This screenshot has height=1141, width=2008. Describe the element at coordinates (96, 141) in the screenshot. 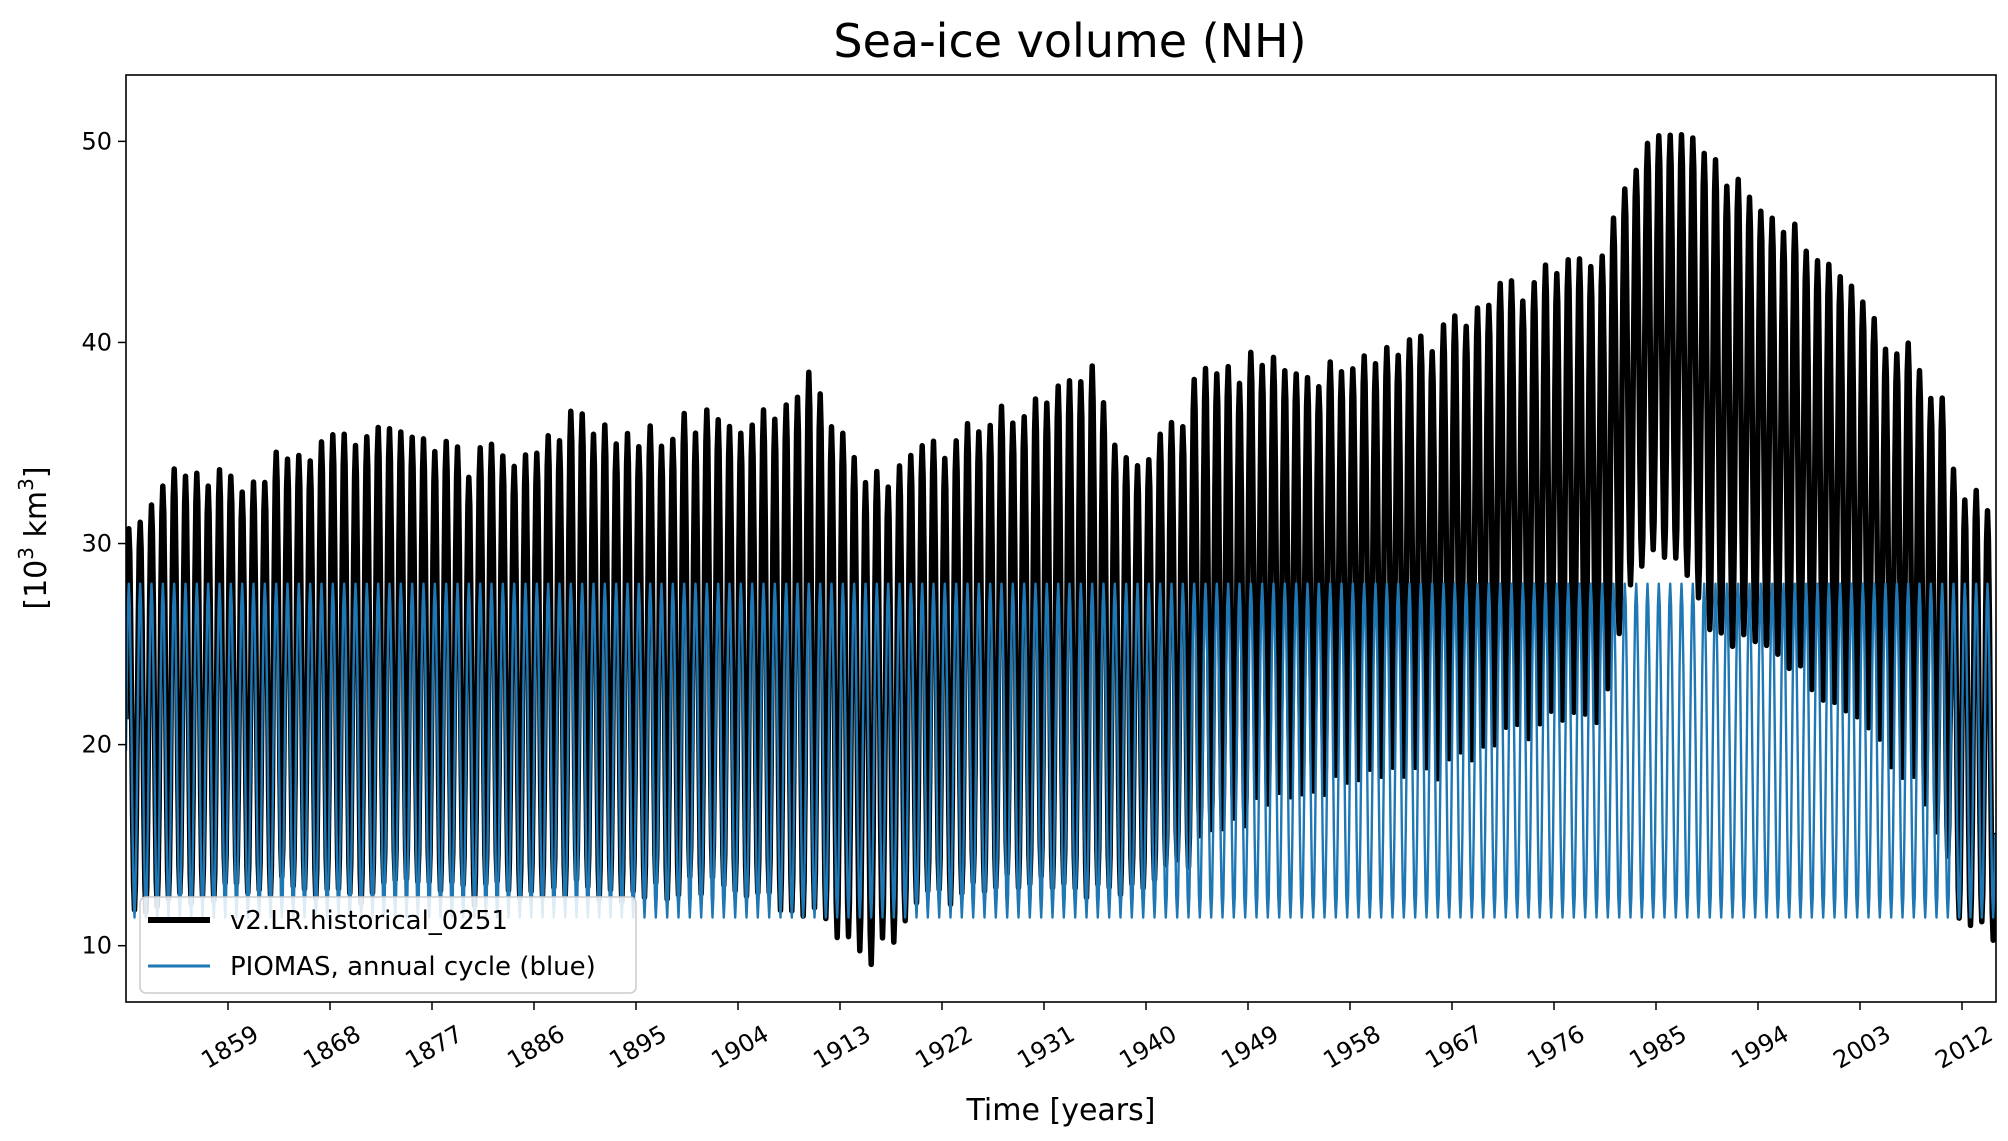

I see `y-tick-label: 50` at that location.